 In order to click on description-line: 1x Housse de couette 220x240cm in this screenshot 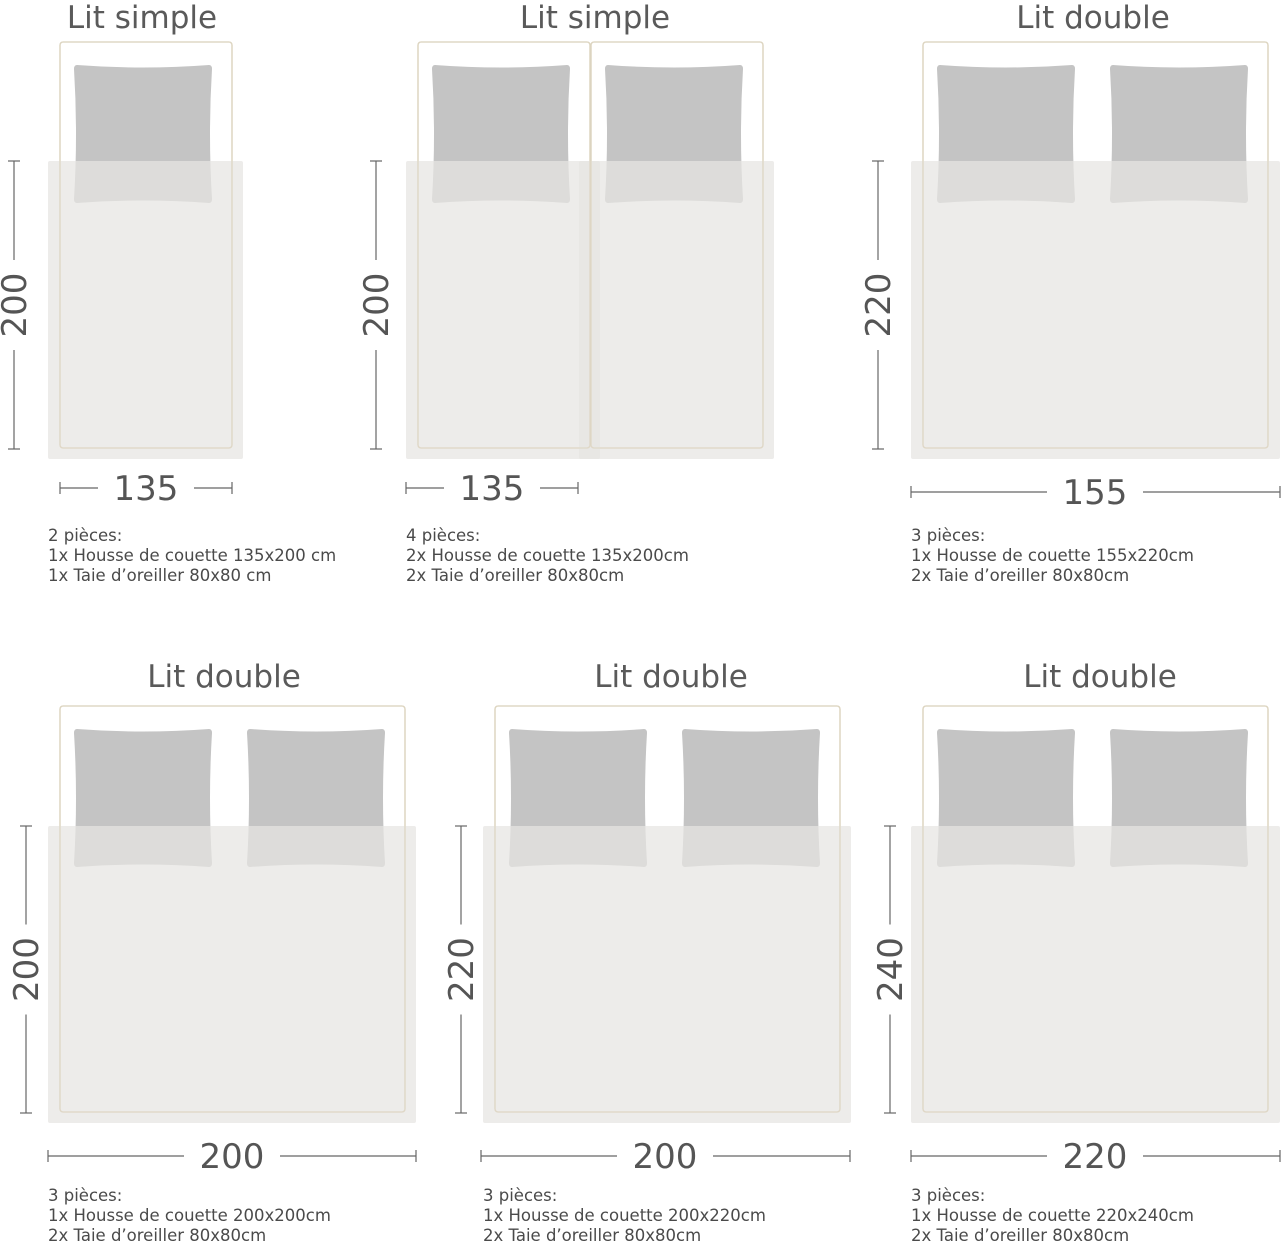, I will do `click(1052, 1215)`.